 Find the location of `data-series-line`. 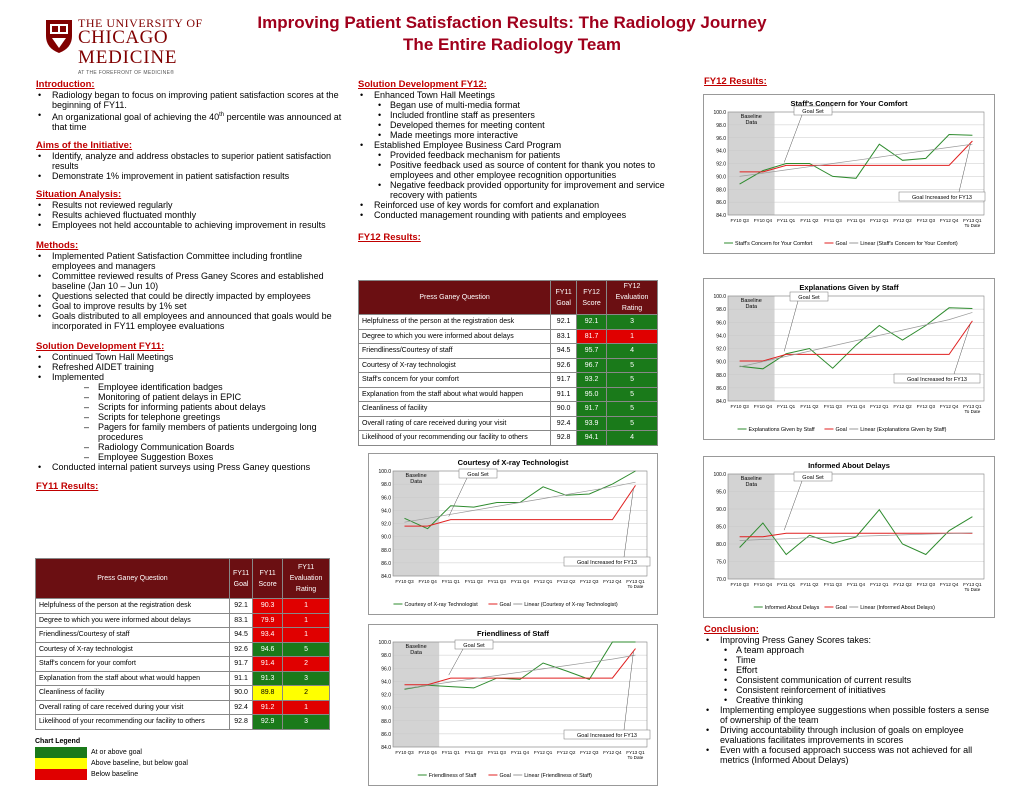

data-series-line is located at coordinates (856, 338).